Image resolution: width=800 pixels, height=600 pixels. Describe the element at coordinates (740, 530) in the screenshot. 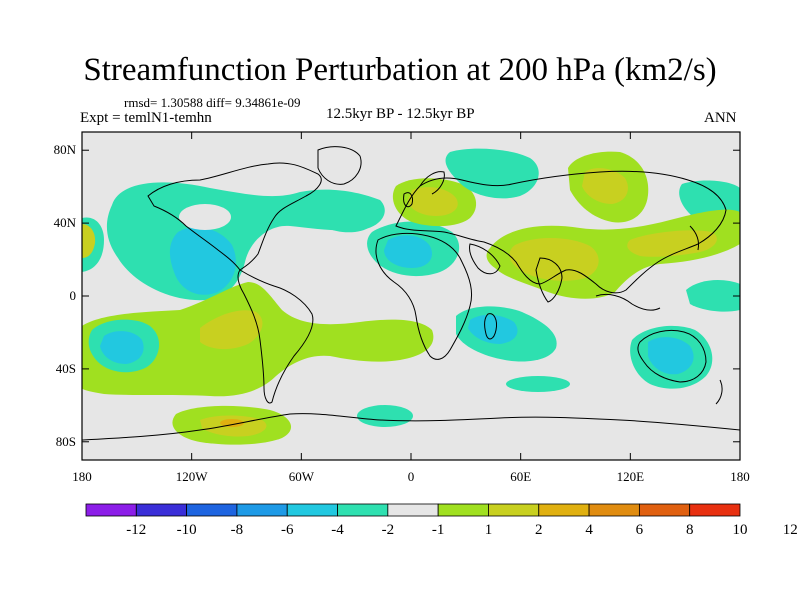

I see `colorbar-label: 10` at that location.